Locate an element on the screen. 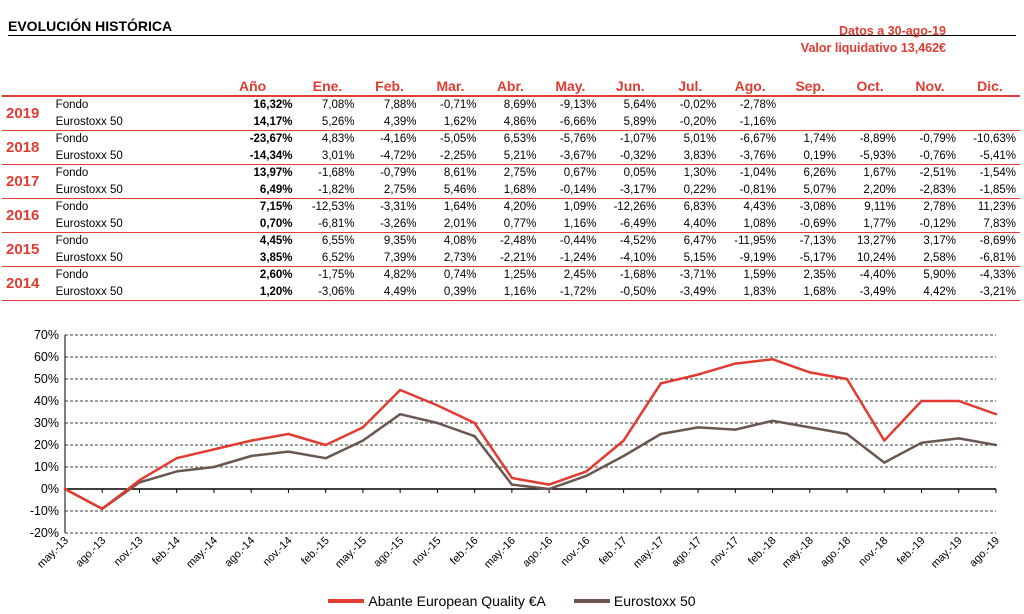  monthly-return-cell: -2,21% is located at coordinates (510, 258).